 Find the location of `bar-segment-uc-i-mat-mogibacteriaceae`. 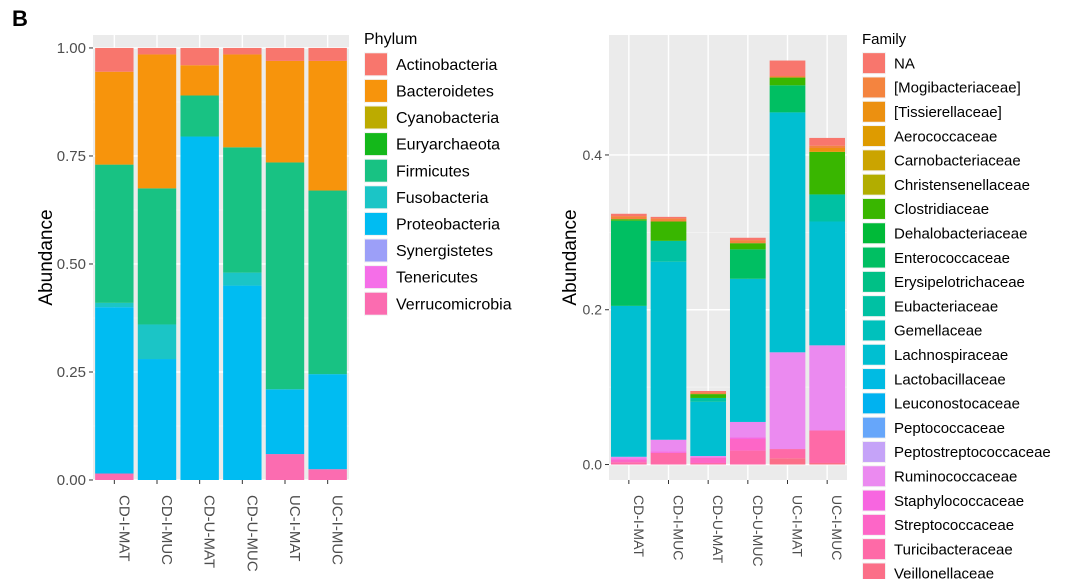

bar-segment-uc-i-mat-mogibacteriaceae is located at coordinates (787, 77).